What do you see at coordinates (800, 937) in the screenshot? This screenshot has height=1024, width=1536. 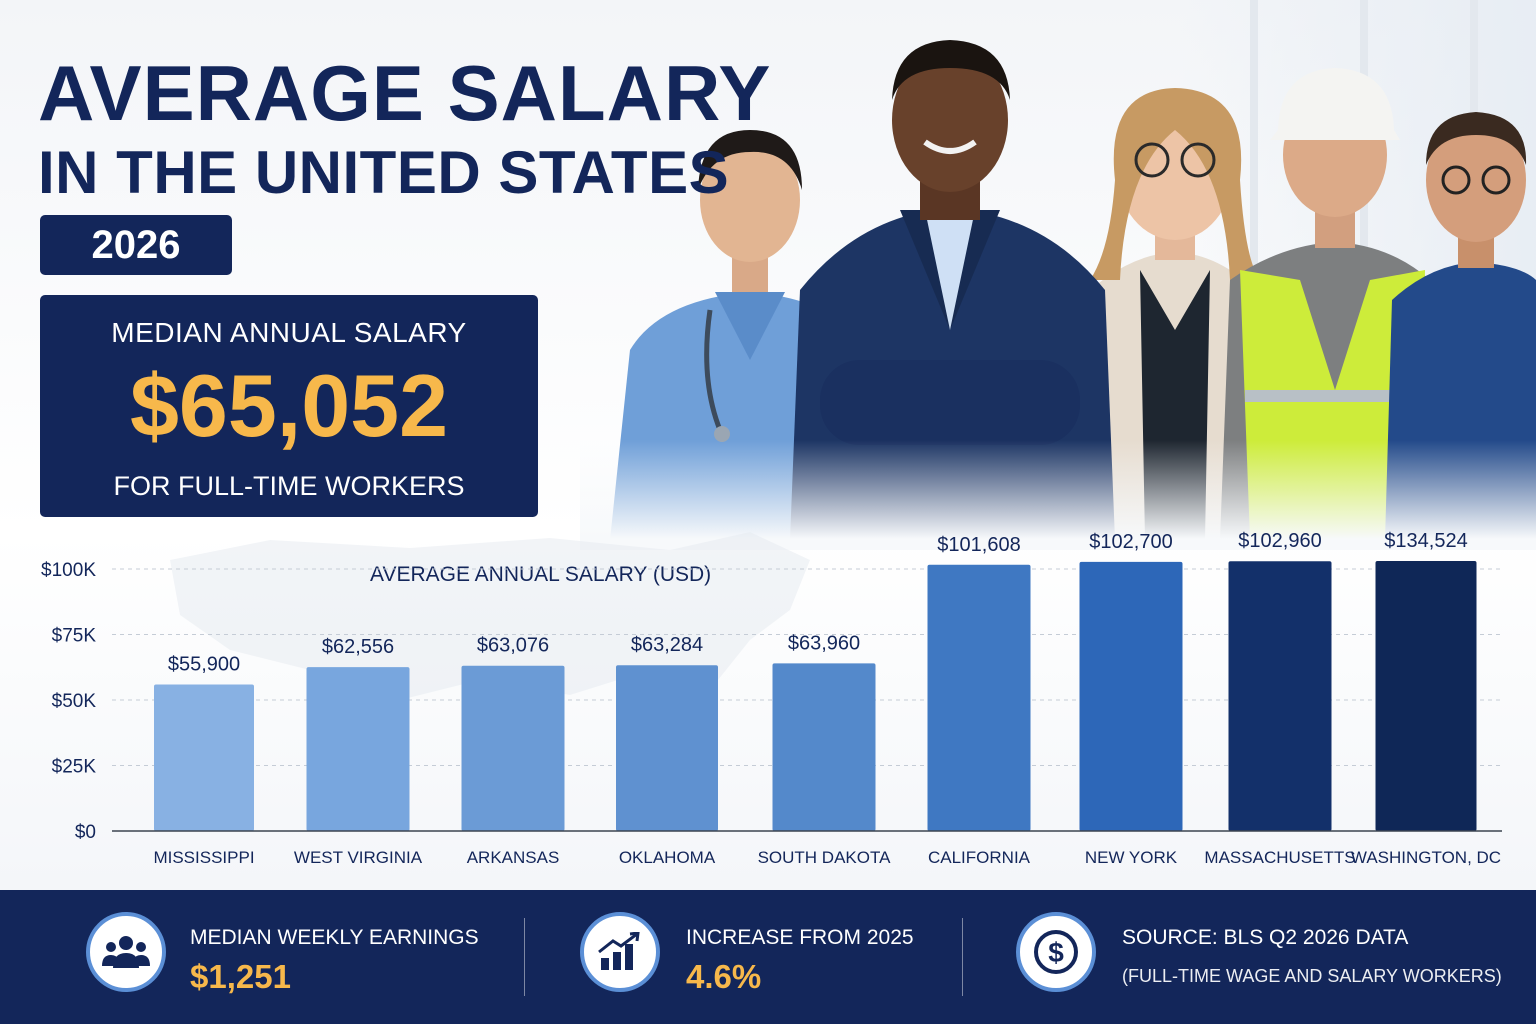 I see `increase-label: INCREASE FROM 2025` at bounding box center [800, 937].